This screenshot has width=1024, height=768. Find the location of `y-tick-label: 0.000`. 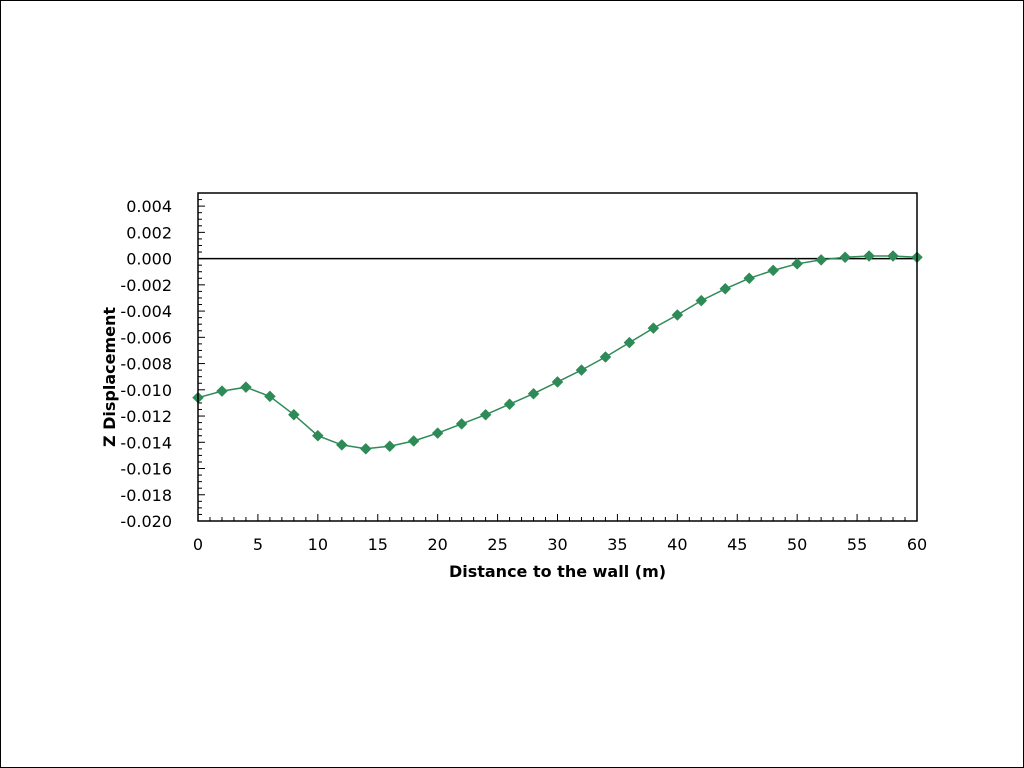

y-tick-label: 0.000 is located at coordinates (149, 259).